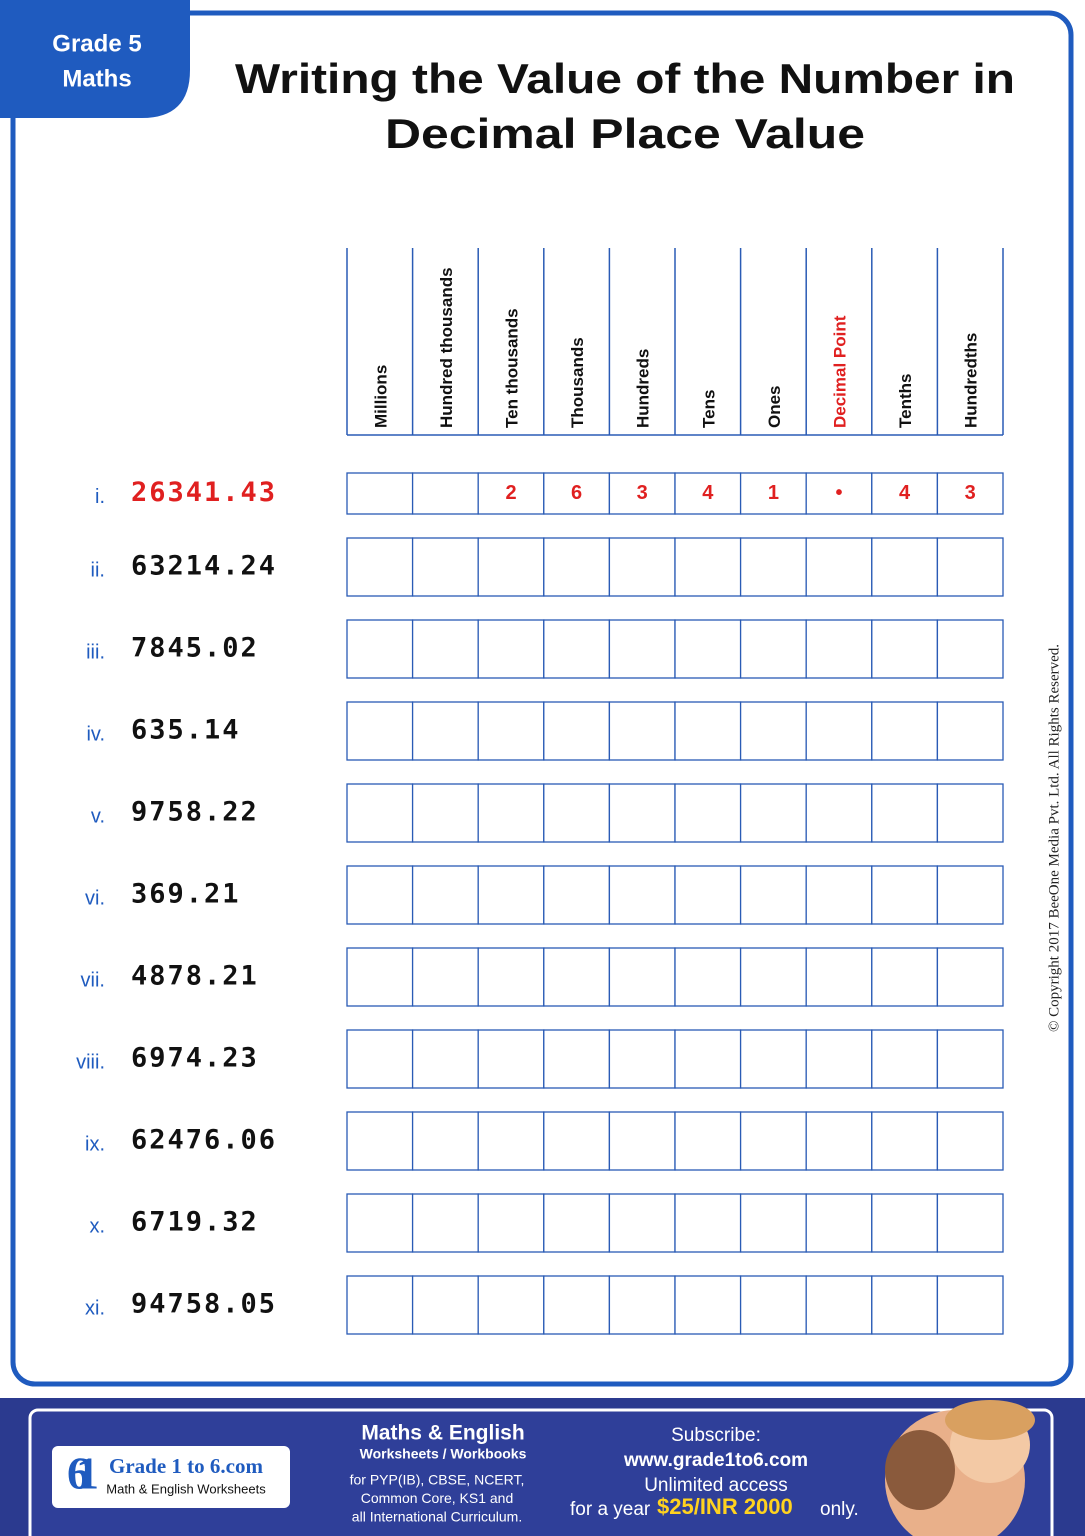 The height and width of the screenshot is (1536, 1085). I want to click on column-label: Hundreds, so click(643, 388).